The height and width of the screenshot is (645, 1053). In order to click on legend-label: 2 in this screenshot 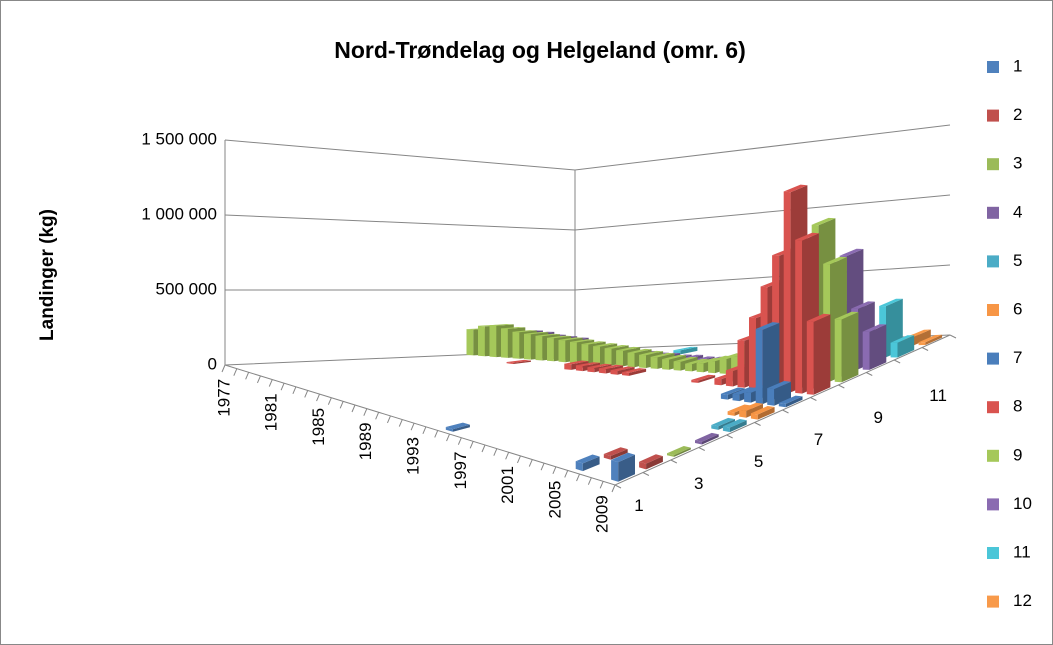, I will do `click(1017, 114)`.